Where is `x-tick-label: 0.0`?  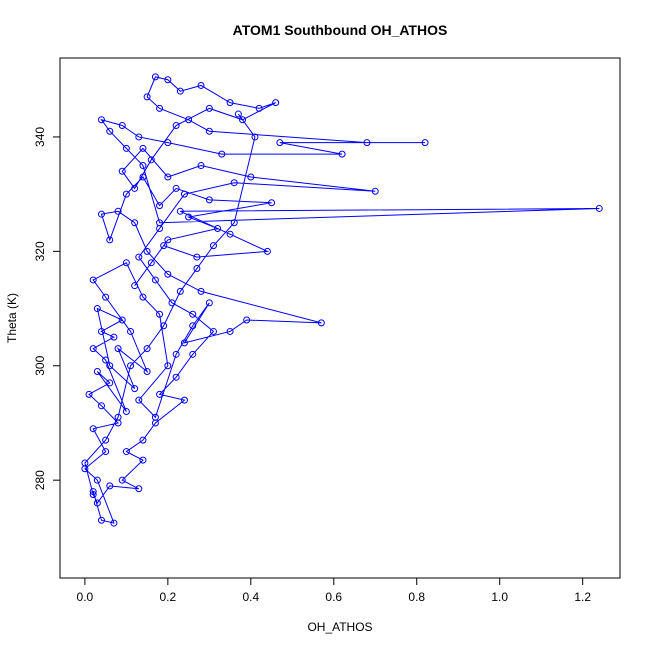
x-tick-label: 0.0 is located at coordinates (85, 597).